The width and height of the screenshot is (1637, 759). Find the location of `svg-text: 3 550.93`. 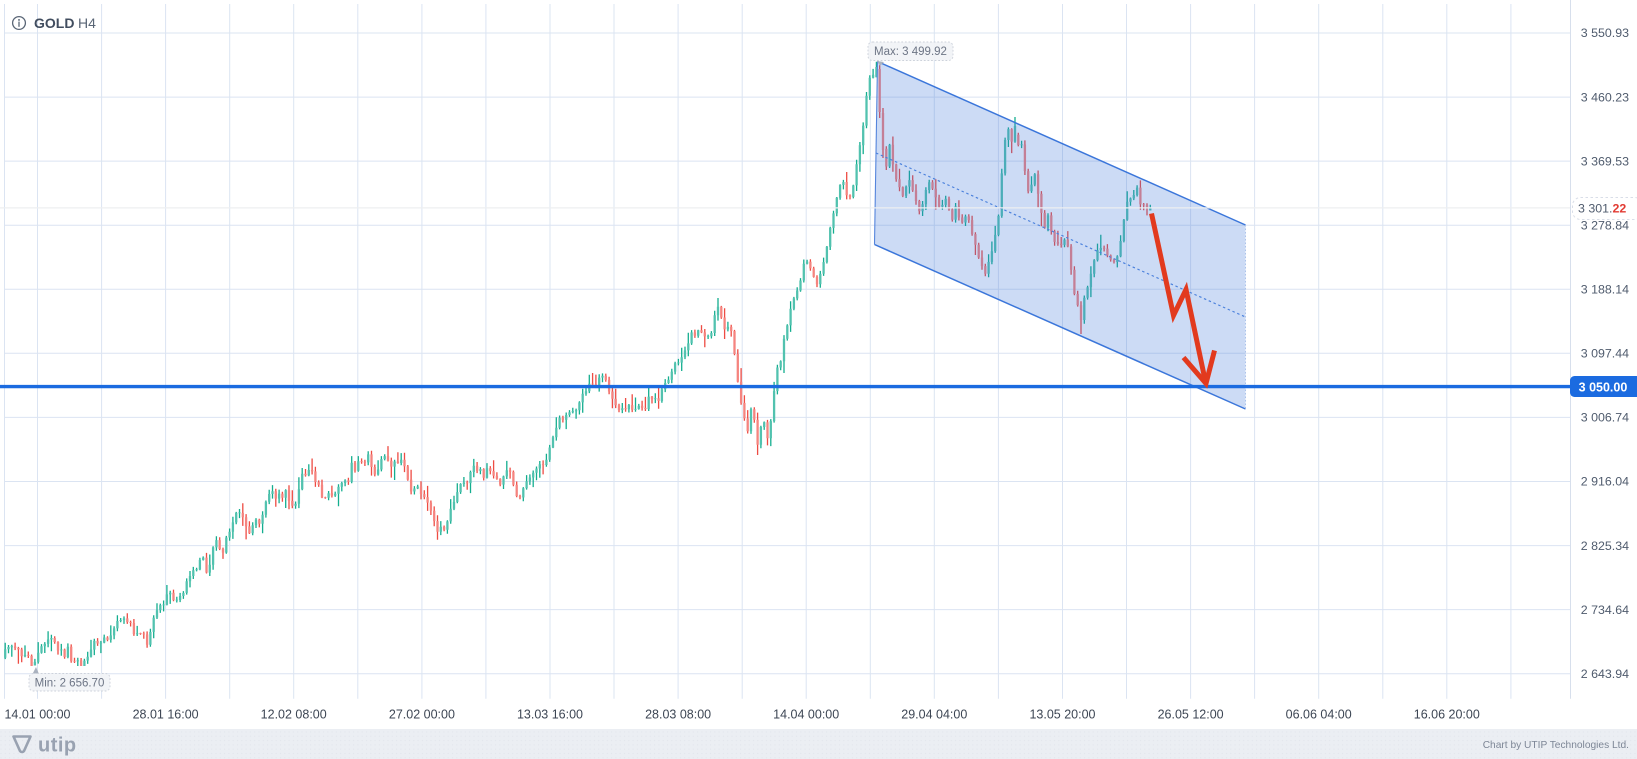

svg-text: 3 550.93 is located at coordinates (1605, 33).